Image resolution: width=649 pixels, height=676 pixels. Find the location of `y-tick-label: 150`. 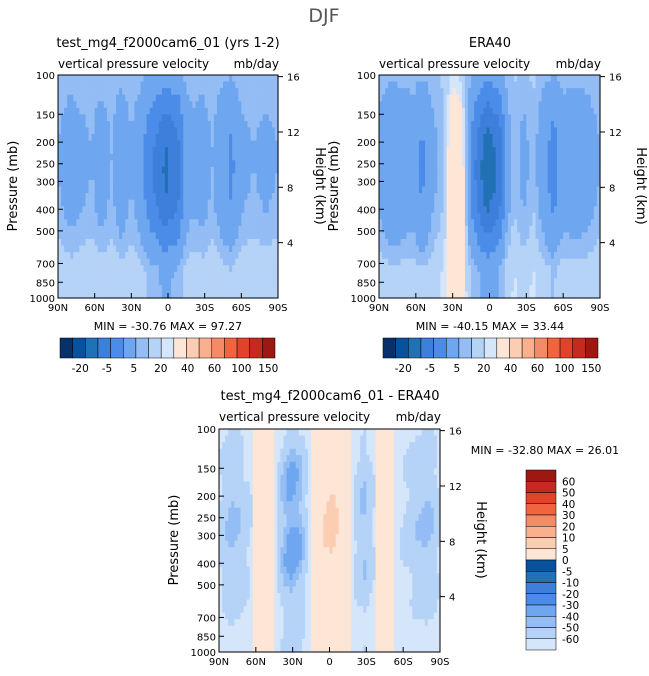

y-tick-label: 150 is located at coordinates (45, 115).